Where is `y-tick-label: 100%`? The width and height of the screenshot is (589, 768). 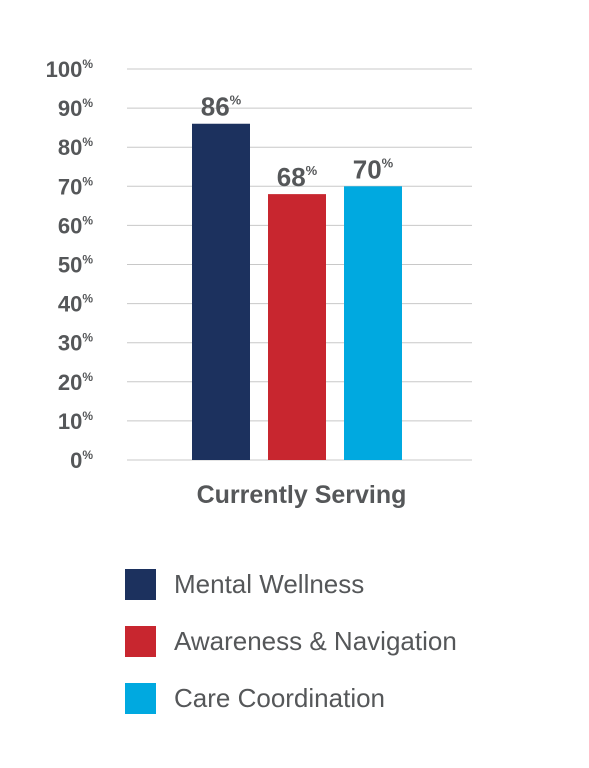
y-tick-label: 100% is located at coordinates (70, 69).